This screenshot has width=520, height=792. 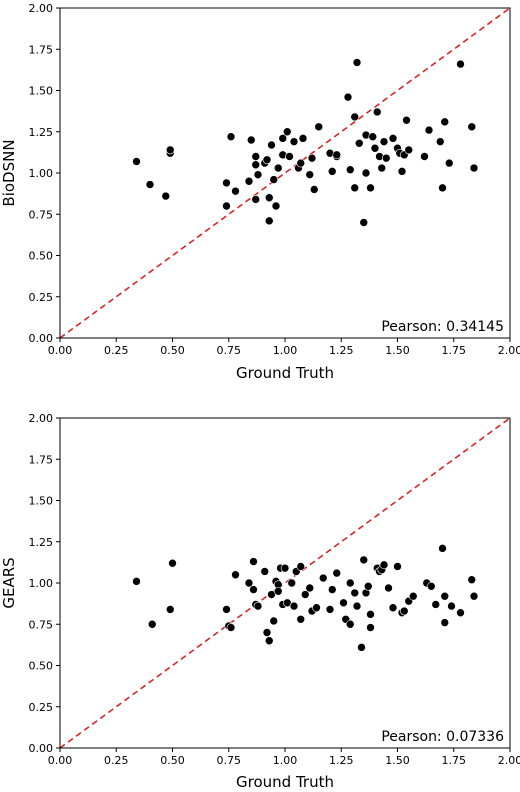 I want to click on x-tick-label: 0.50, so click(x=172, y=760).